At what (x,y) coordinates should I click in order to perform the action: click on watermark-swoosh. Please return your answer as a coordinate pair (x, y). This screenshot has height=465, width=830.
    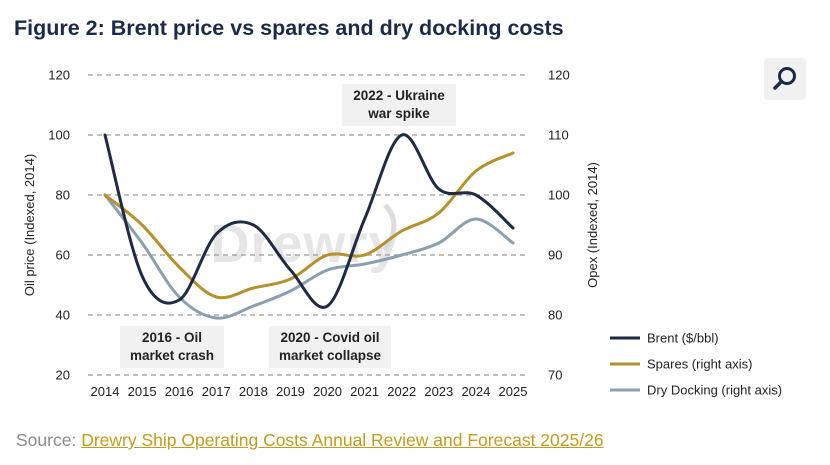
    Looking at the image, I should click on (389, 227).